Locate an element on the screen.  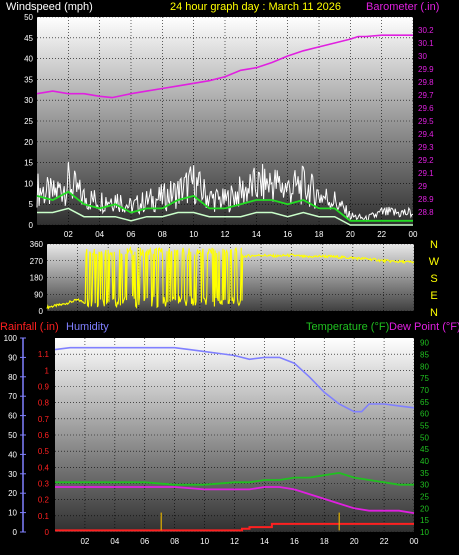
direction-tick-label: 270 is located at coordinates (37, 261).